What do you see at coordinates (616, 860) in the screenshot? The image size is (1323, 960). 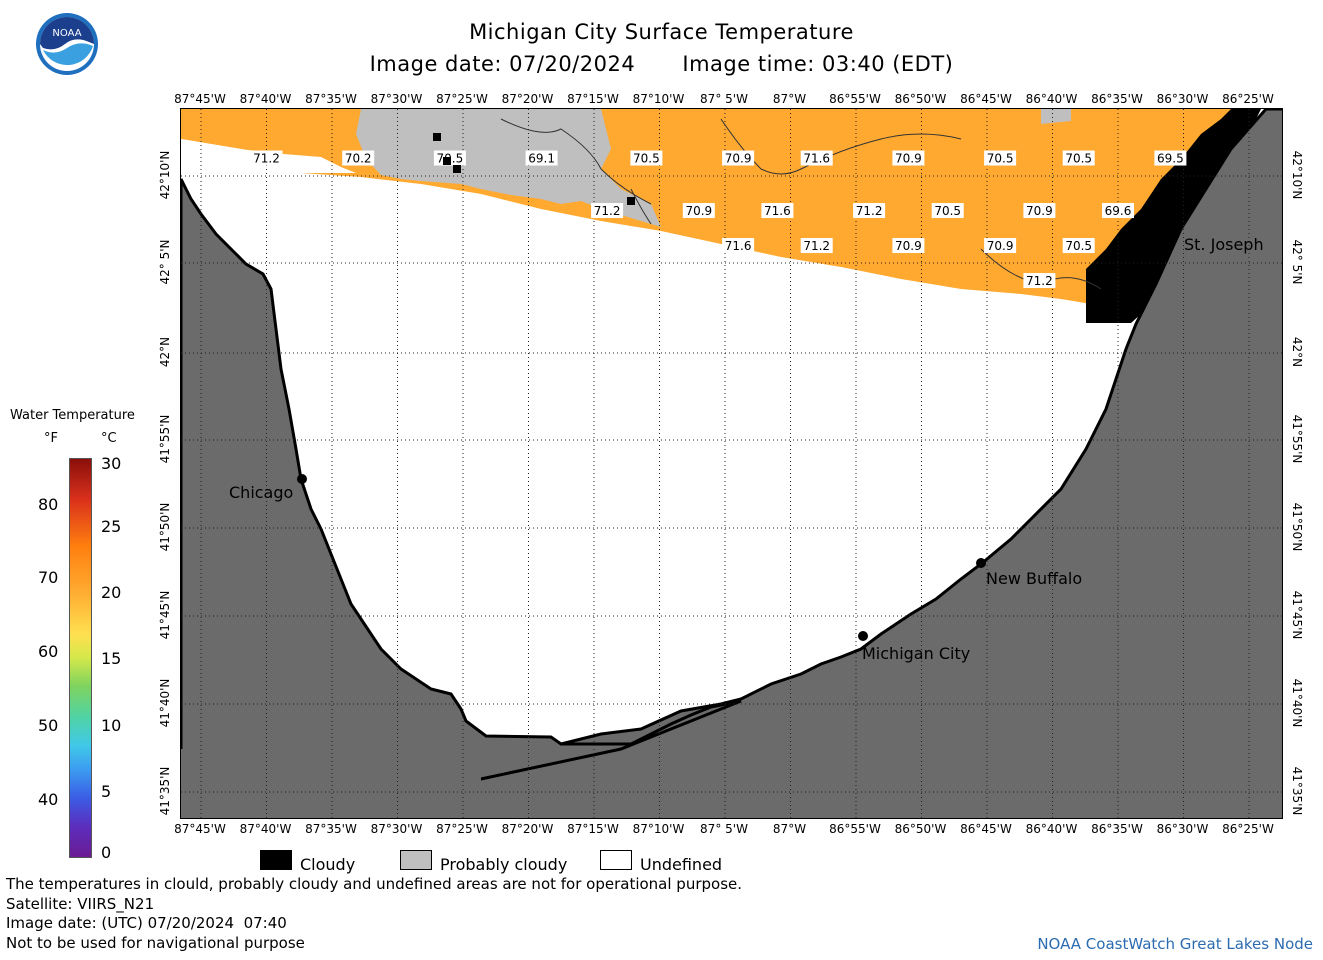 I see `legend-swatch-undefined` at bounding box center [616, 860].